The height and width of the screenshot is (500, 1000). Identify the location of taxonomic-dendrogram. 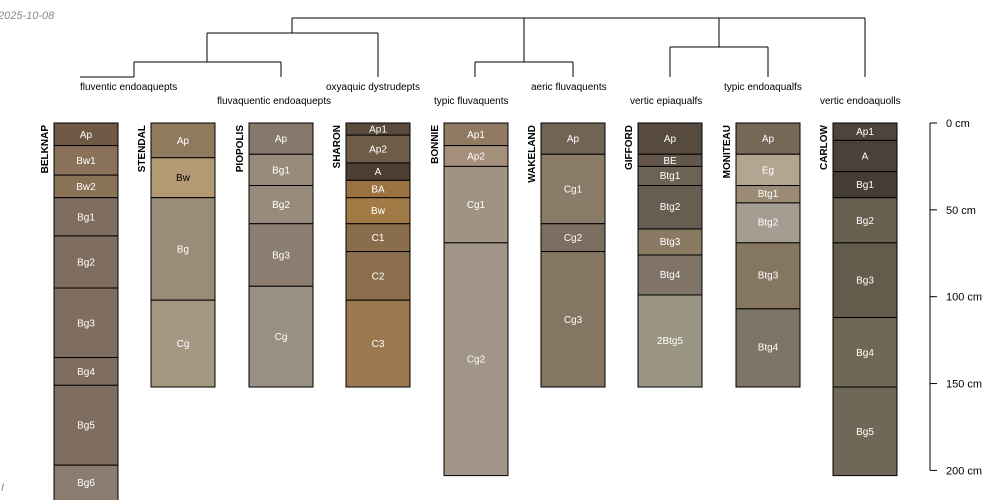
(473, 47).